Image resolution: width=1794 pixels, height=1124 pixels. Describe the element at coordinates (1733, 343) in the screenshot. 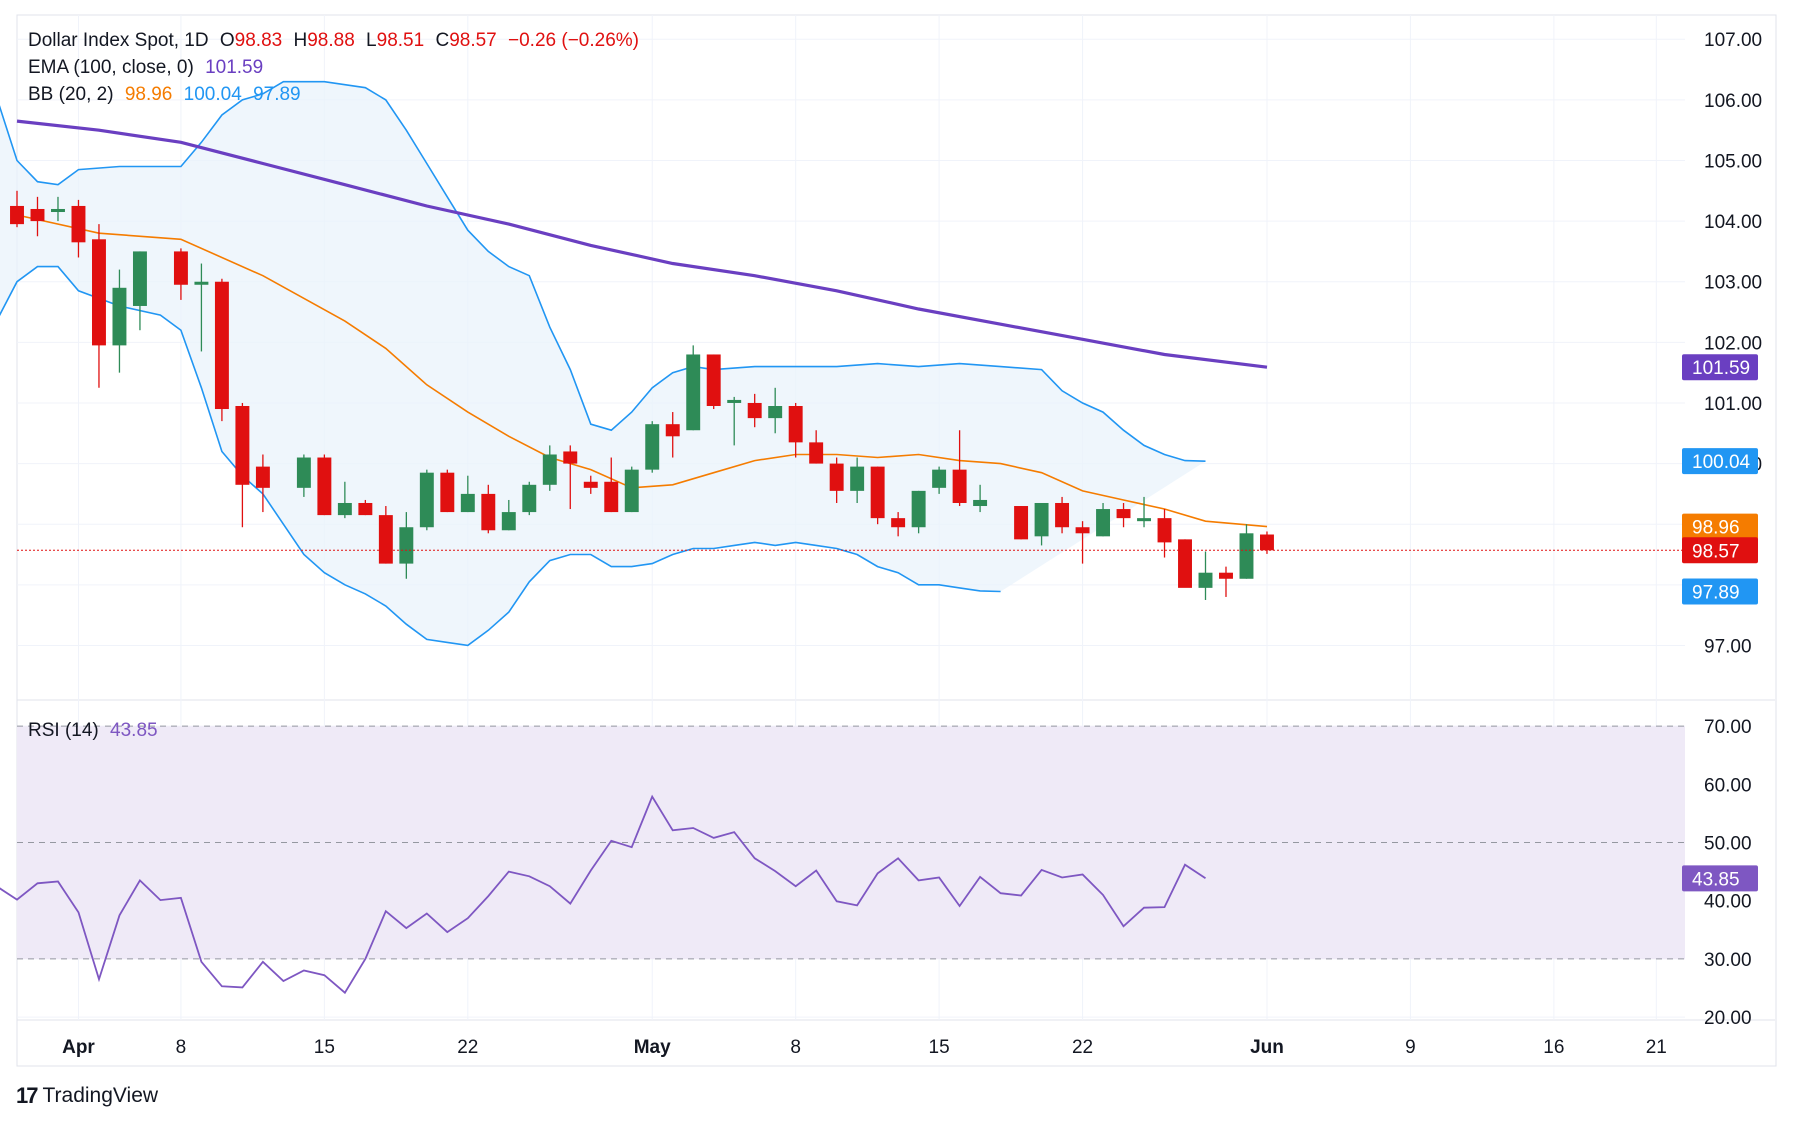

I see `price-axis-tick: 102.00` at that location.